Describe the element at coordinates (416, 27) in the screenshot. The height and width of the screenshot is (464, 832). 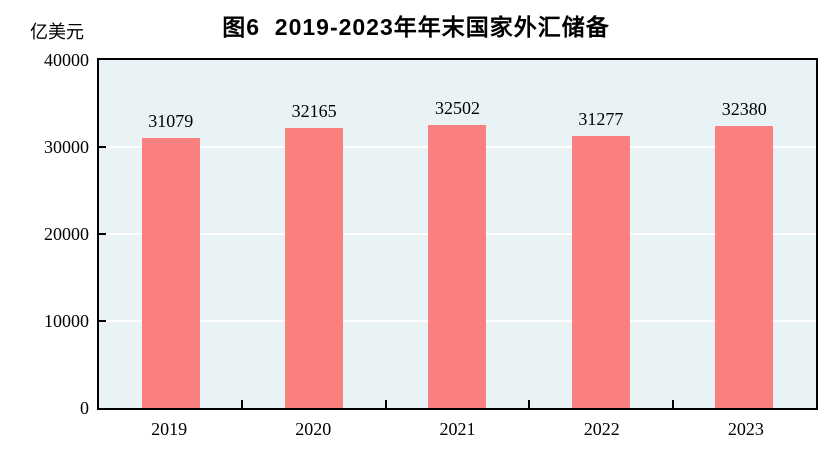
I see `chart-title: 图6 2019-2023年年末国家外汇储备` at that location.